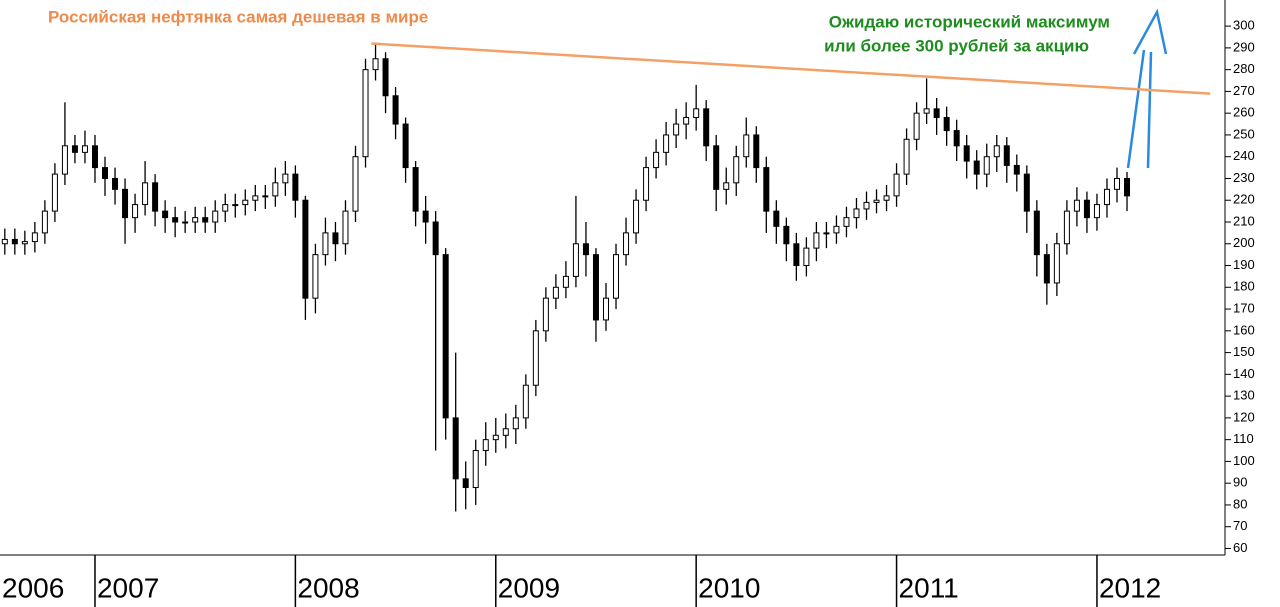 The width and height of the screenshot is (1280, 607). I want to click on y-tick-label: 120, so click(1244, 416).